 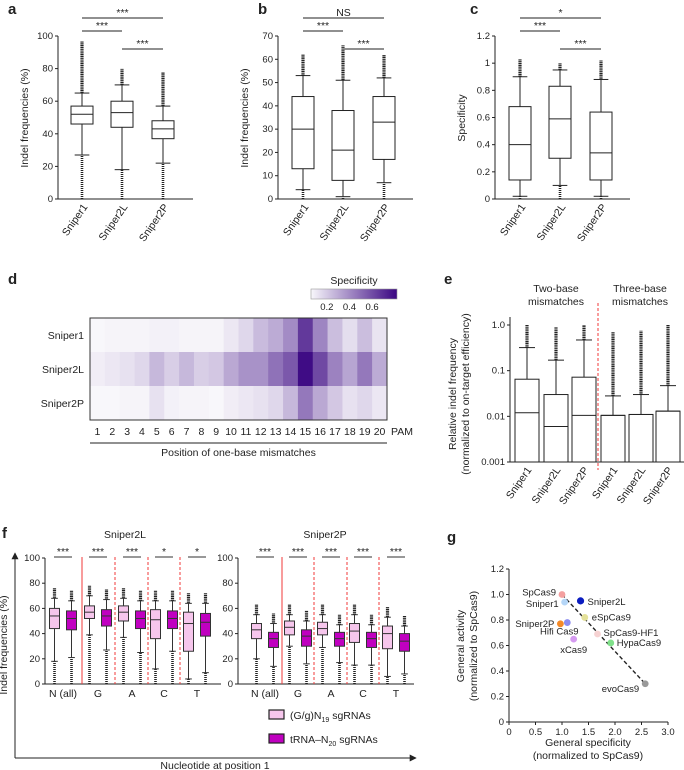 What do you see at coordinates (567, 622) in the screenshot?
I see `point-hifi-cas9` at bounding box center [567, 622].